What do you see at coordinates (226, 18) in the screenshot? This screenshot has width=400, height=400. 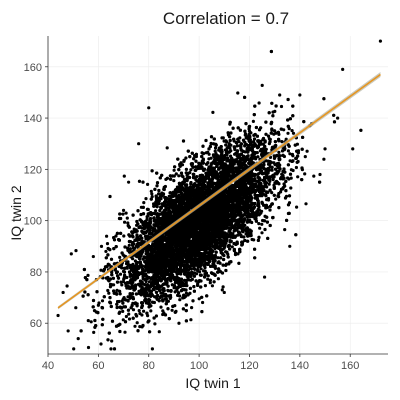 I see `chart-title: Correlation = 0.7` at bounding box center [226, 18].